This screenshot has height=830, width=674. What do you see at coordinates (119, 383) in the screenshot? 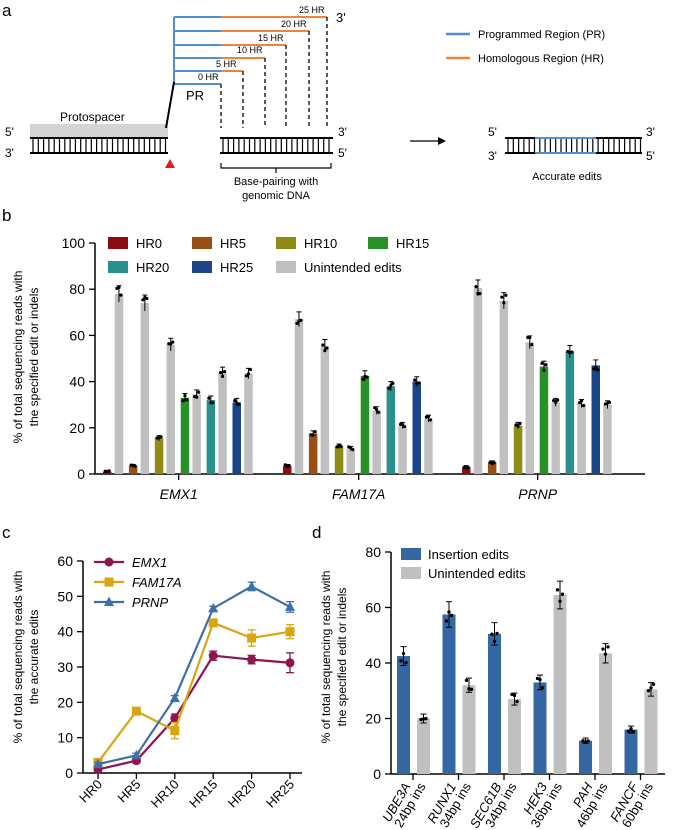
I see `b-bar-emx1-hr0-unintended` at bounding box center [119, 383].